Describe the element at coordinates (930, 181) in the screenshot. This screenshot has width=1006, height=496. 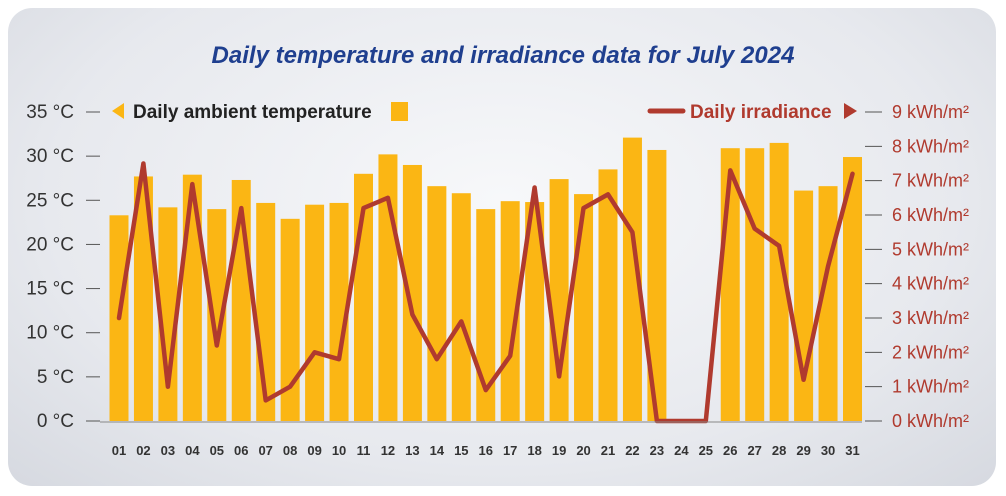
I see `right-axis-tick-label: 7 kWh/m²` at that location.